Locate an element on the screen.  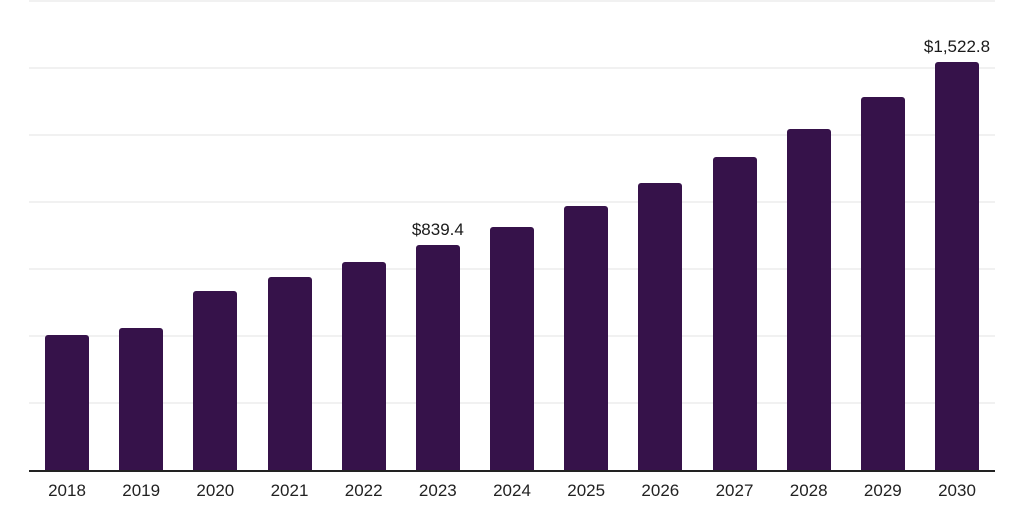
bar-2018 is located at coordinates (67, 402).